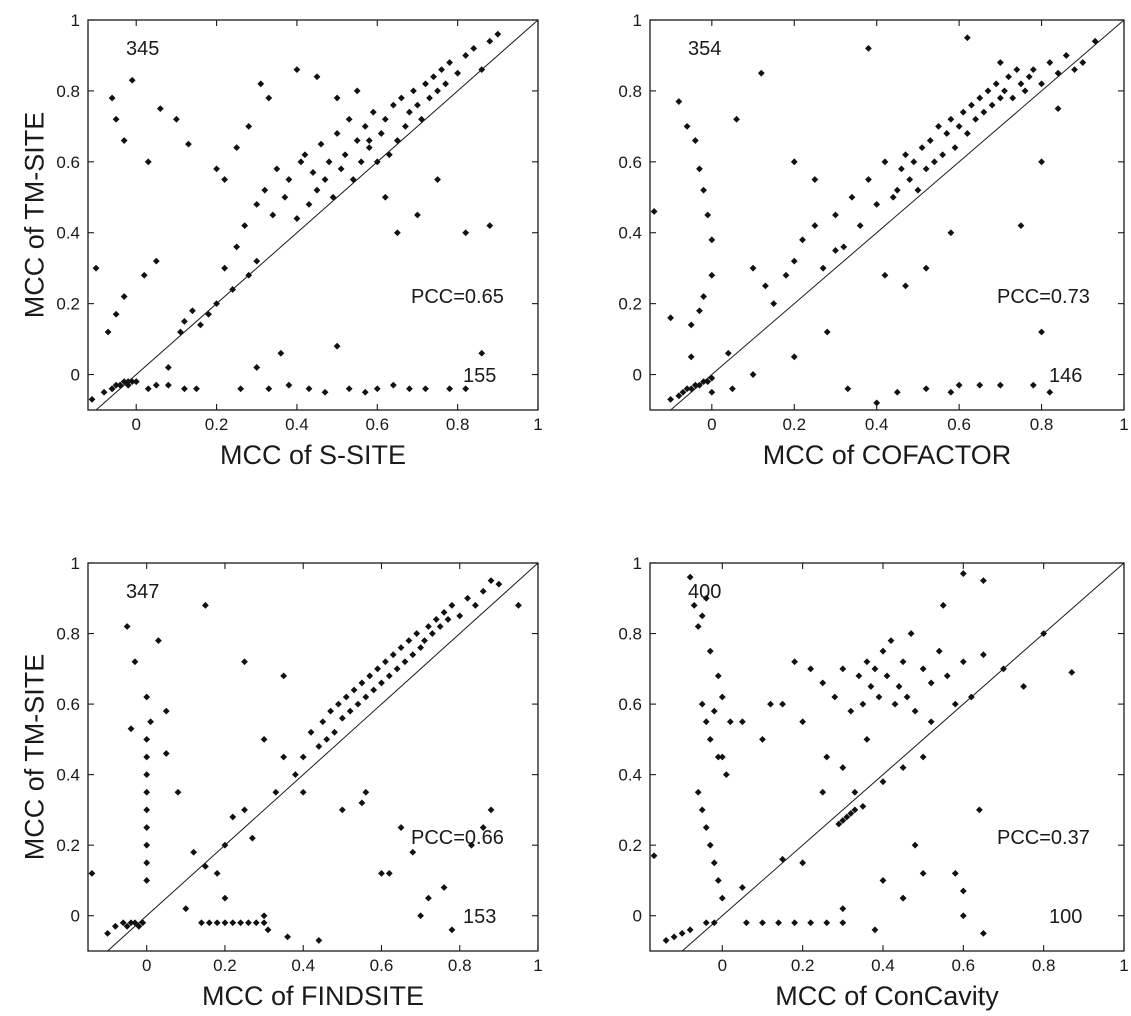  What do you see at coordinates (75, 375) in the screenshot?
I see `y-tick-label: 0` at bounding box center [75, 375].